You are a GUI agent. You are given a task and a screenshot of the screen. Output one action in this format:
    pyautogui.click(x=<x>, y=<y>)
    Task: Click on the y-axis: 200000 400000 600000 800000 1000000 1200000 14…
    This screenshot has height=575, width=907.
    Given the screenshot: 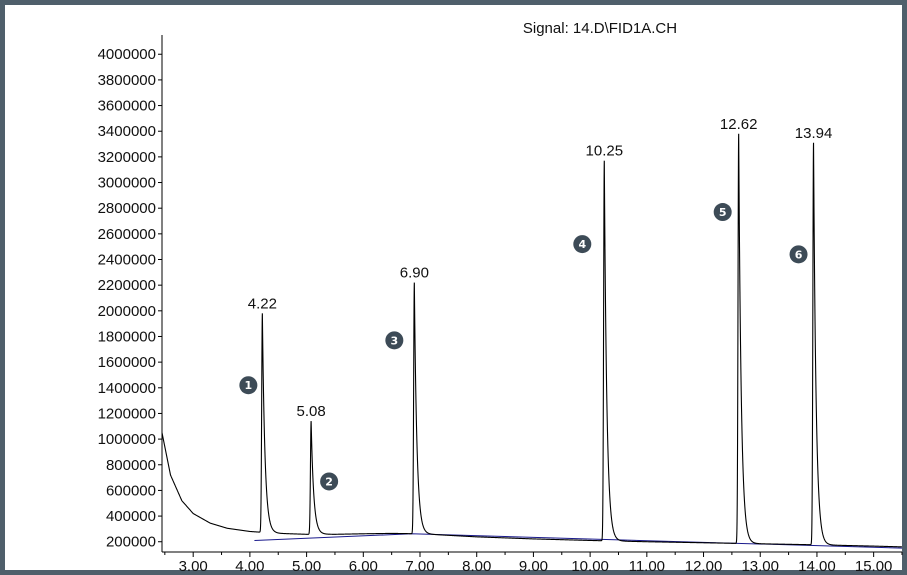 What is the action you would take?
    pyautogui.click(x=130, y=293)
    